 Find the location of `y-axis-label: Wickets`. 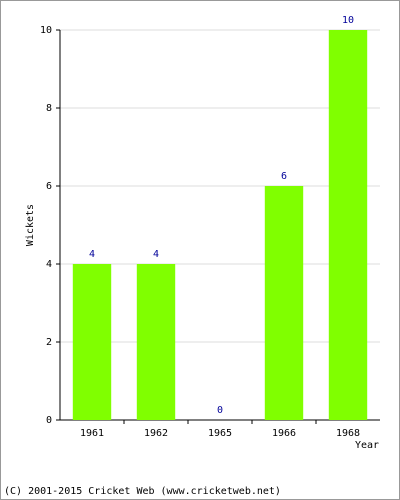

y-axis-label: Wickets is located at coordinates (30, 225).